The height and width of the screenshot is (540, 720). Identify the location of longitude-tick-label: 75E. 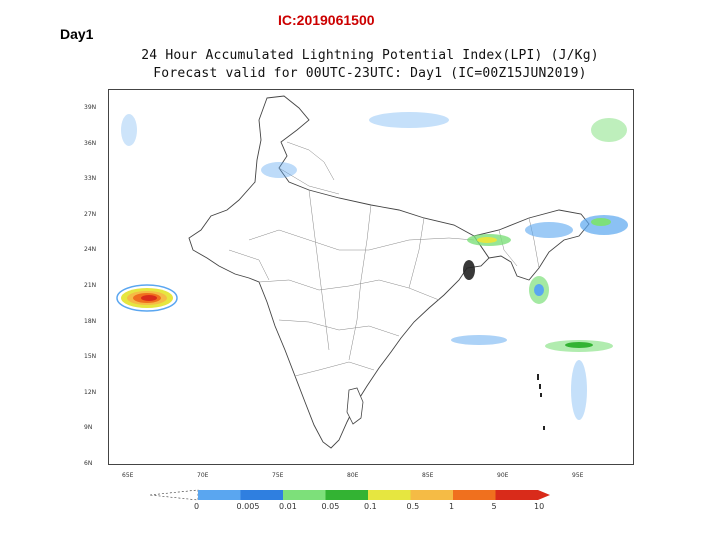
(278, 475).